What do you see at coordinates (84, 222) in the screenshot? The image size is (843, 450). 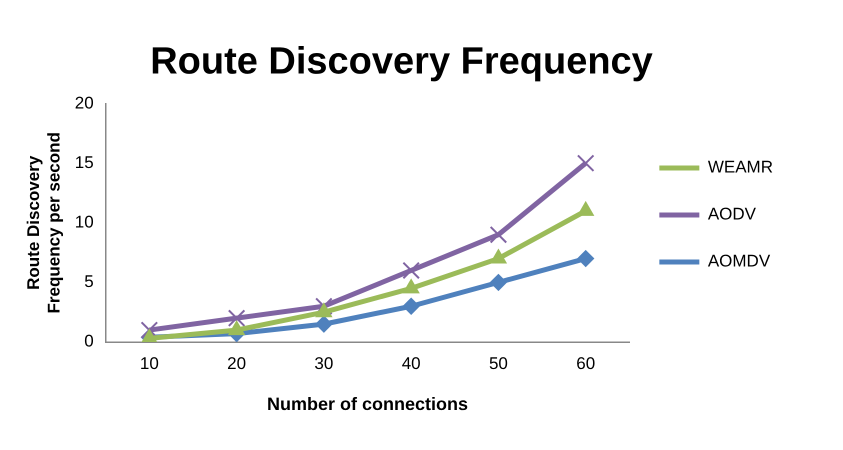 I see `y-tick-label: 10` at bounding box center [84, 222].